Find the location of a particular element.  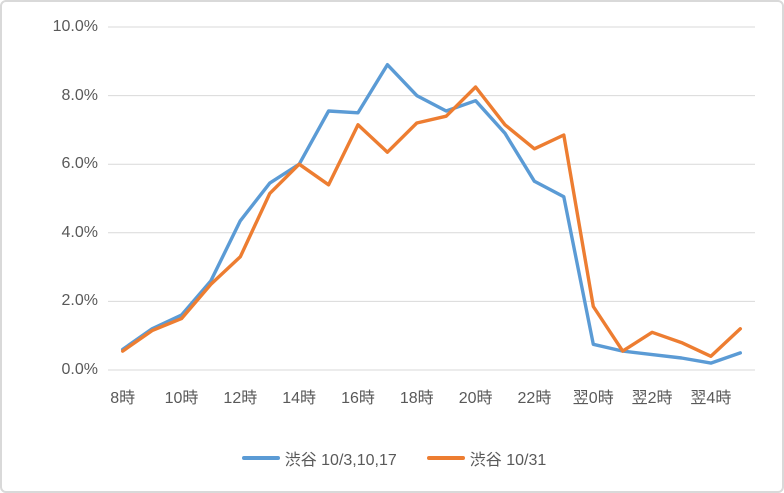

y-tick-label: 4.0% is located at coordinates (79, 232).